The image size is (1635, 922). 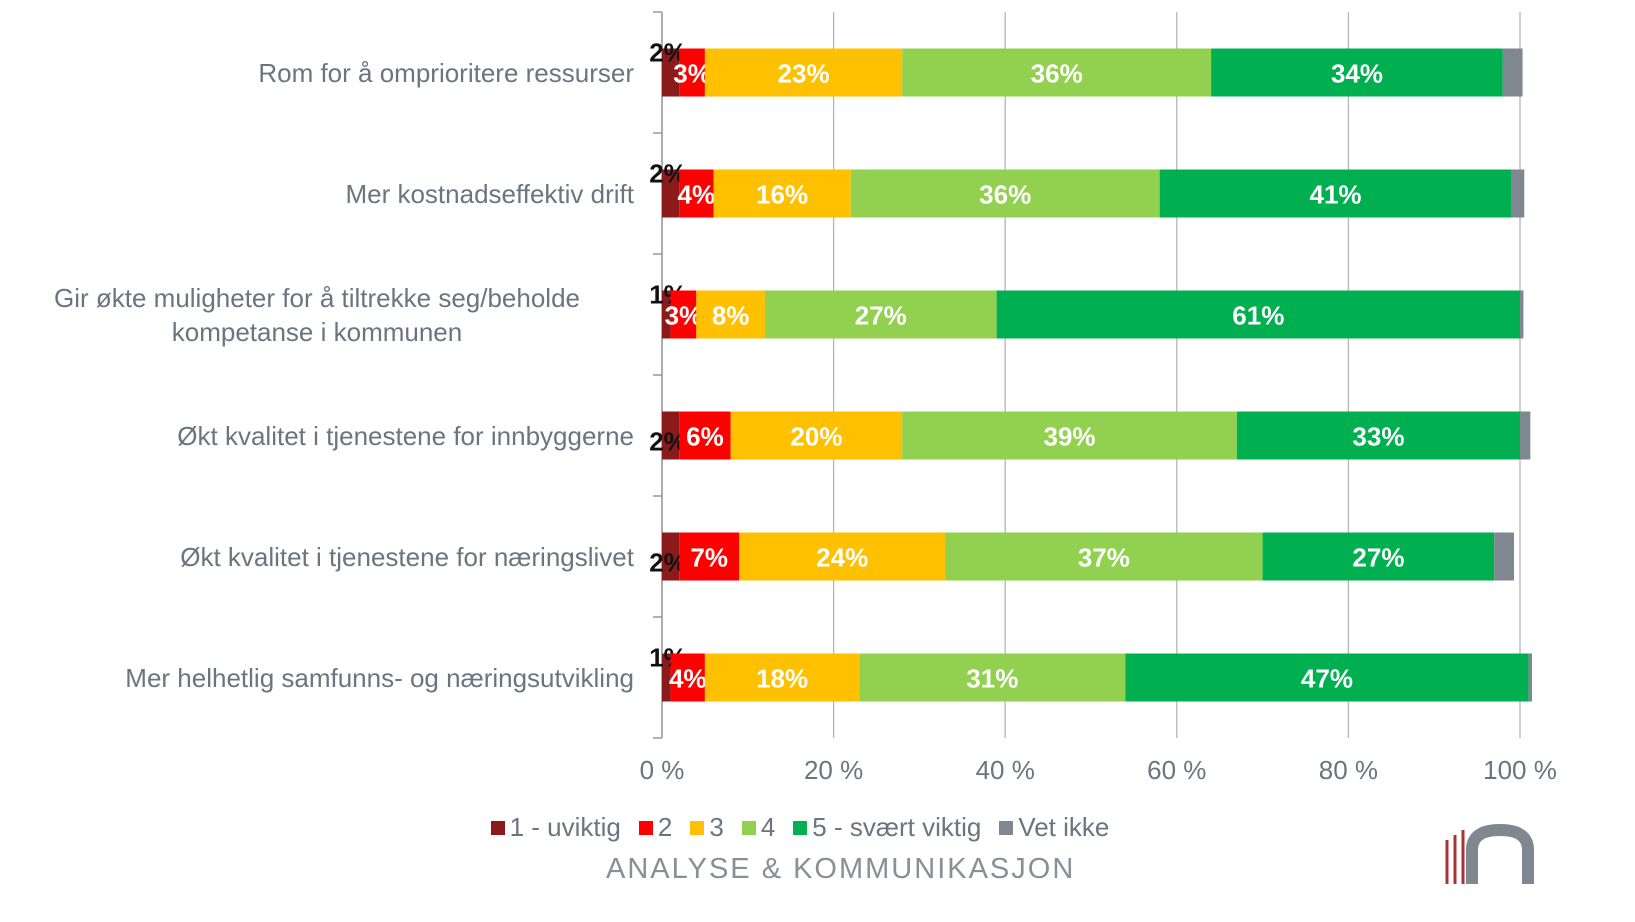 I want to click on footer: ANALYSE & KOMMUNIKASJON, so click(x=841, y=869).